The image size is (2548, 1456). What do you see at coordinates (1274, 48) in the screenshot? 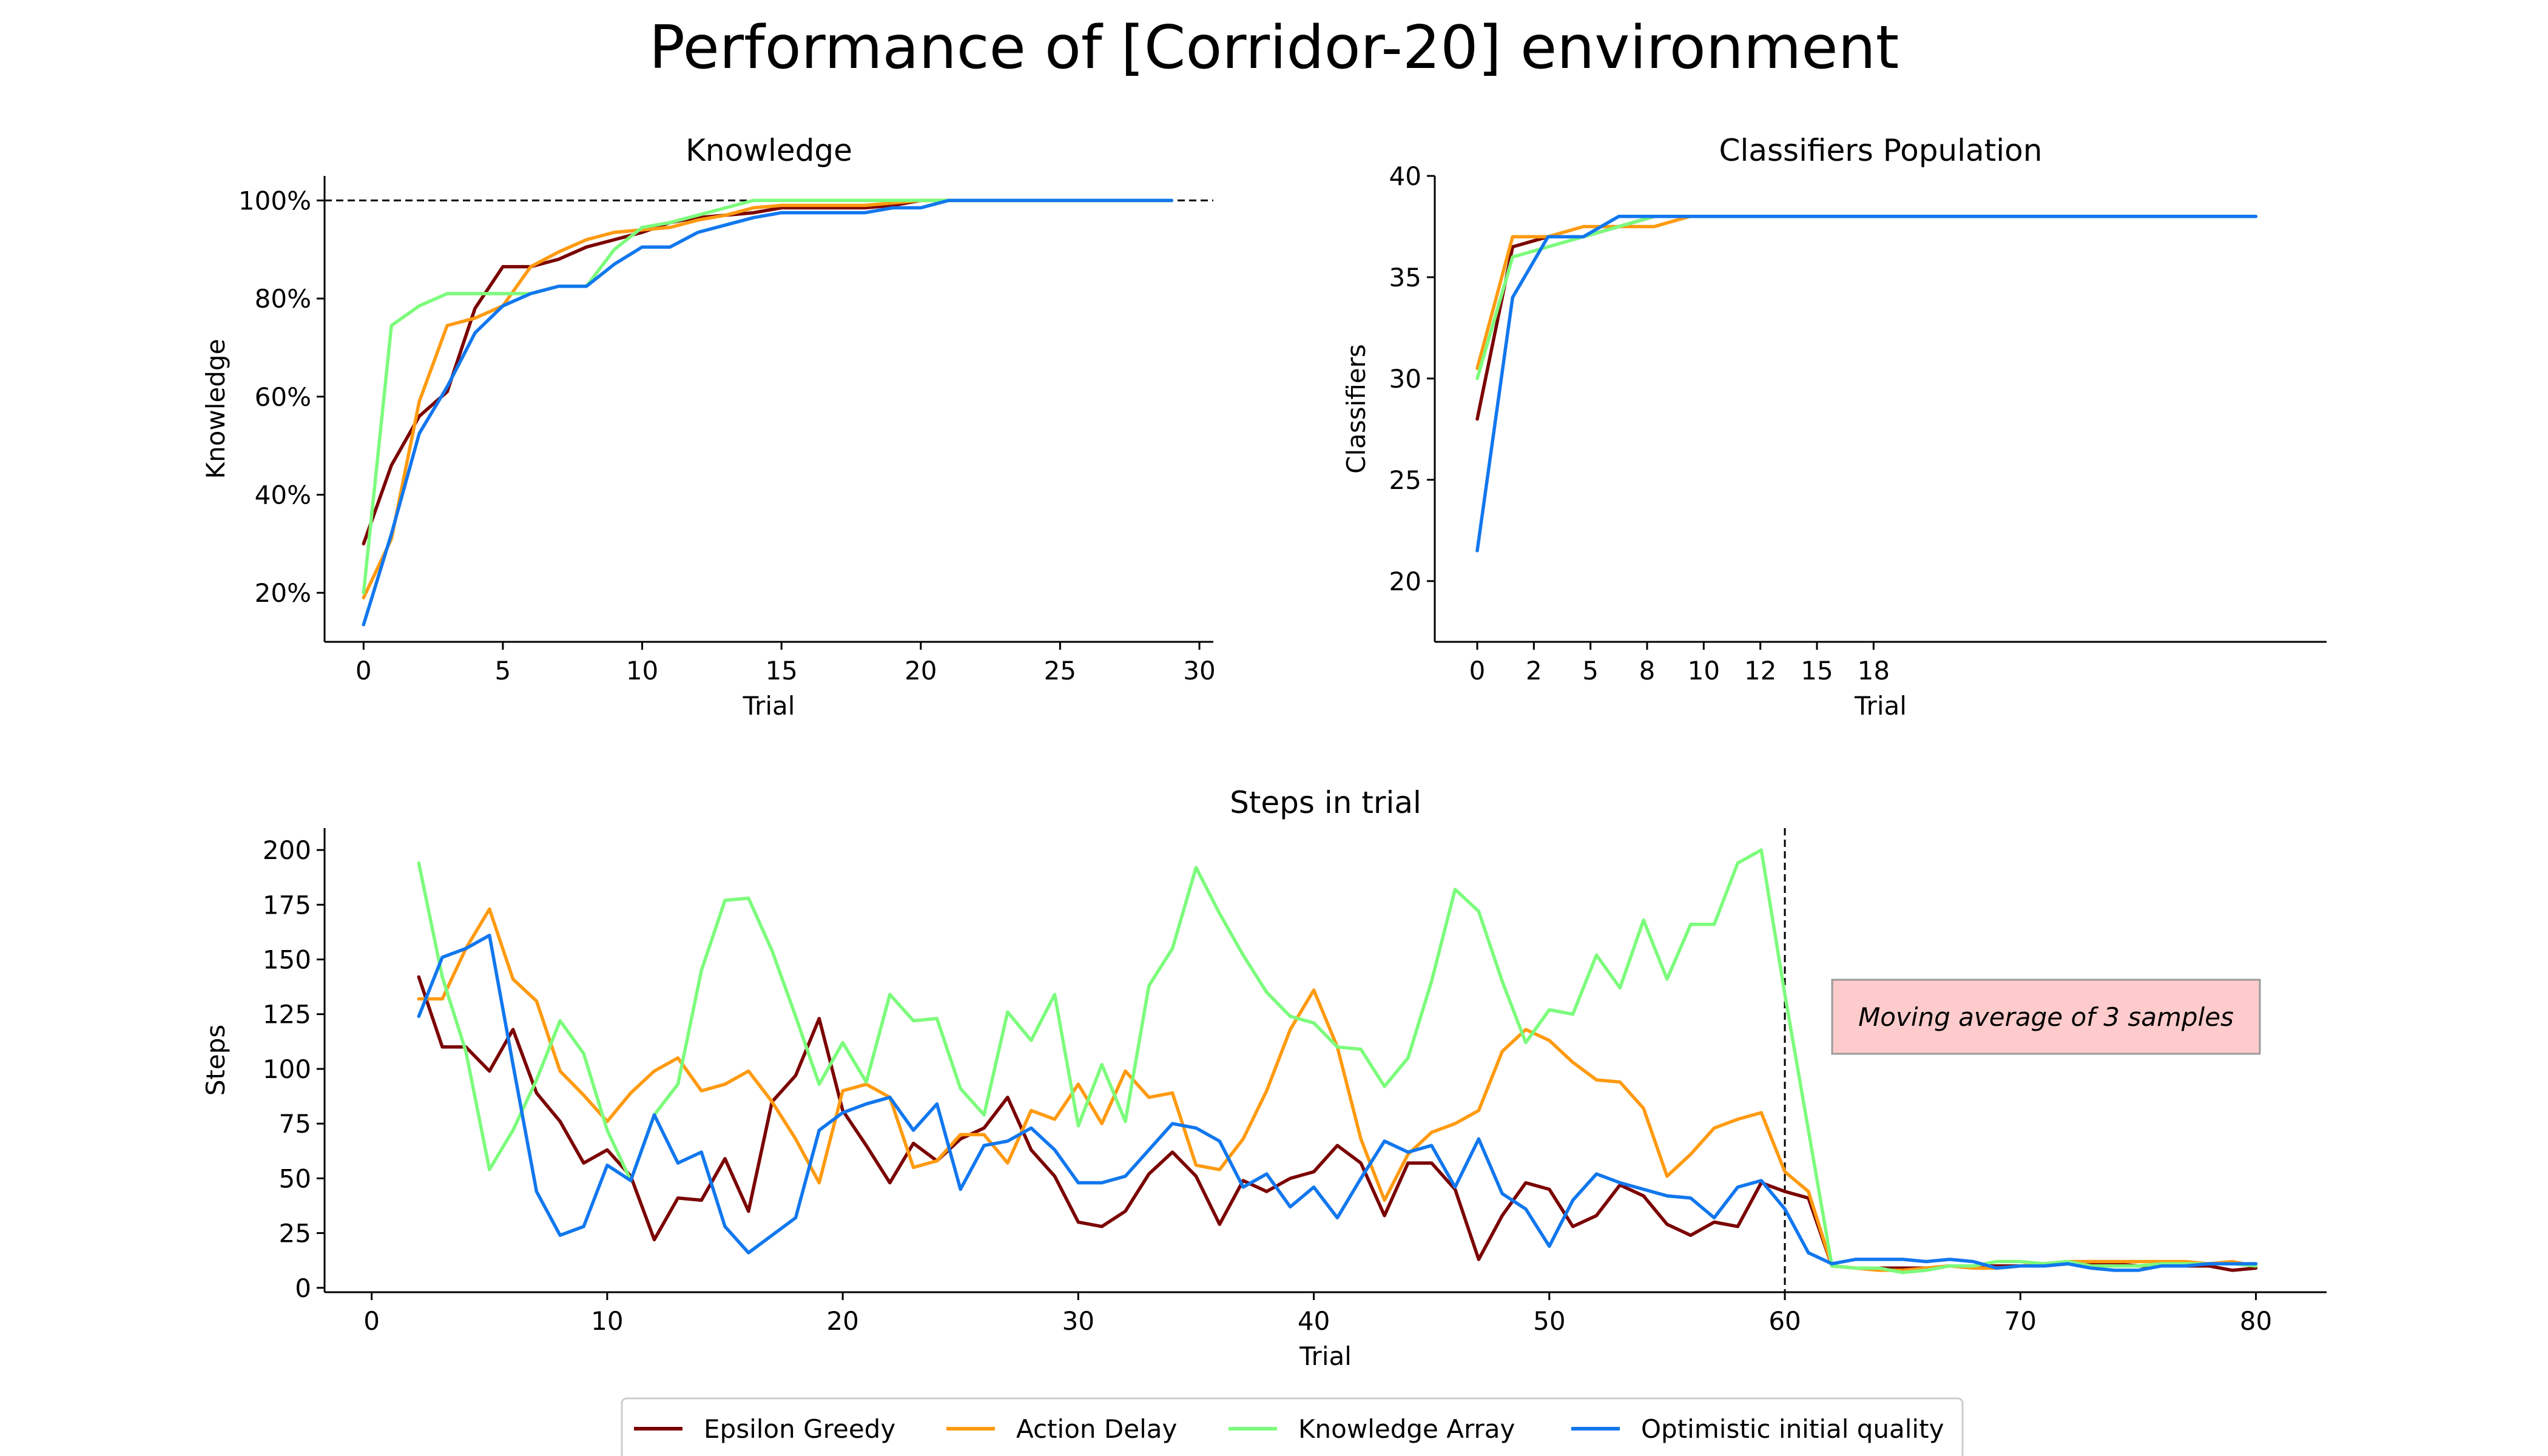
I see `figure-title: Performance of [Corridor-20] environment` at bounding box center [1274, 48].